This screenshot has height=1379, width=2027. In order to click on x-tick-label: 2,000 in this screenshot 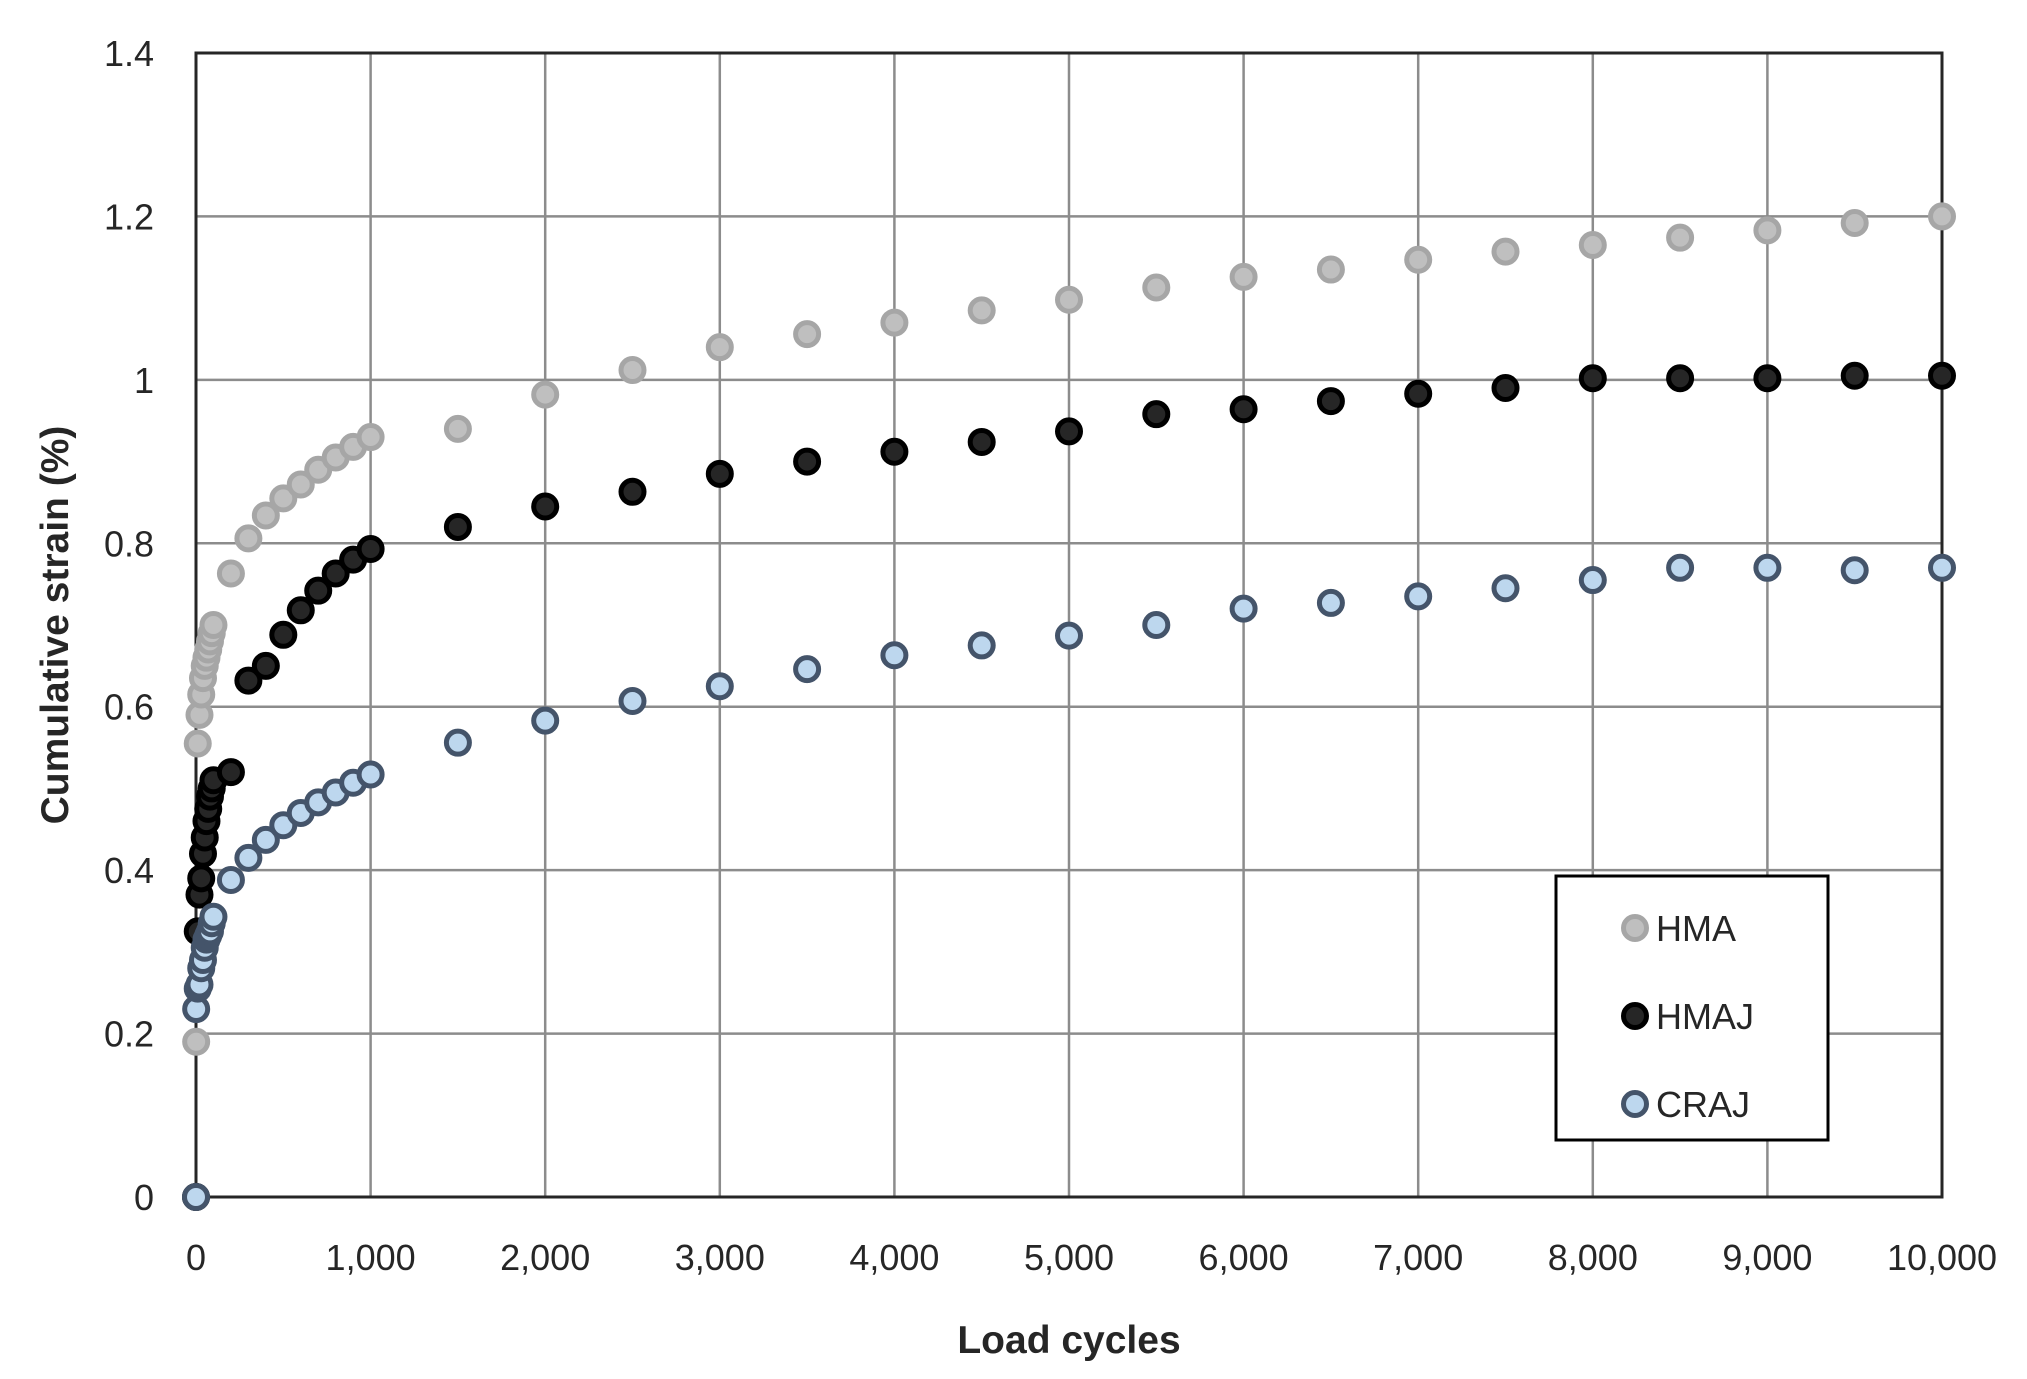, I will do `click(545, 1257)`.